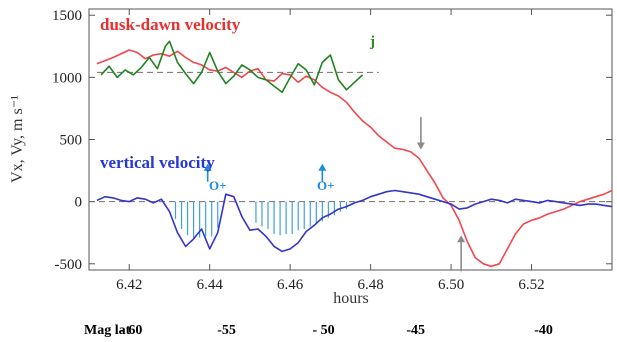 The height and width of the screenshot is (342, 617). What do you see at coordinates (71, 141) in the screenshot?
I see `y-tick-label: 500` at bounding box center [71, 141].